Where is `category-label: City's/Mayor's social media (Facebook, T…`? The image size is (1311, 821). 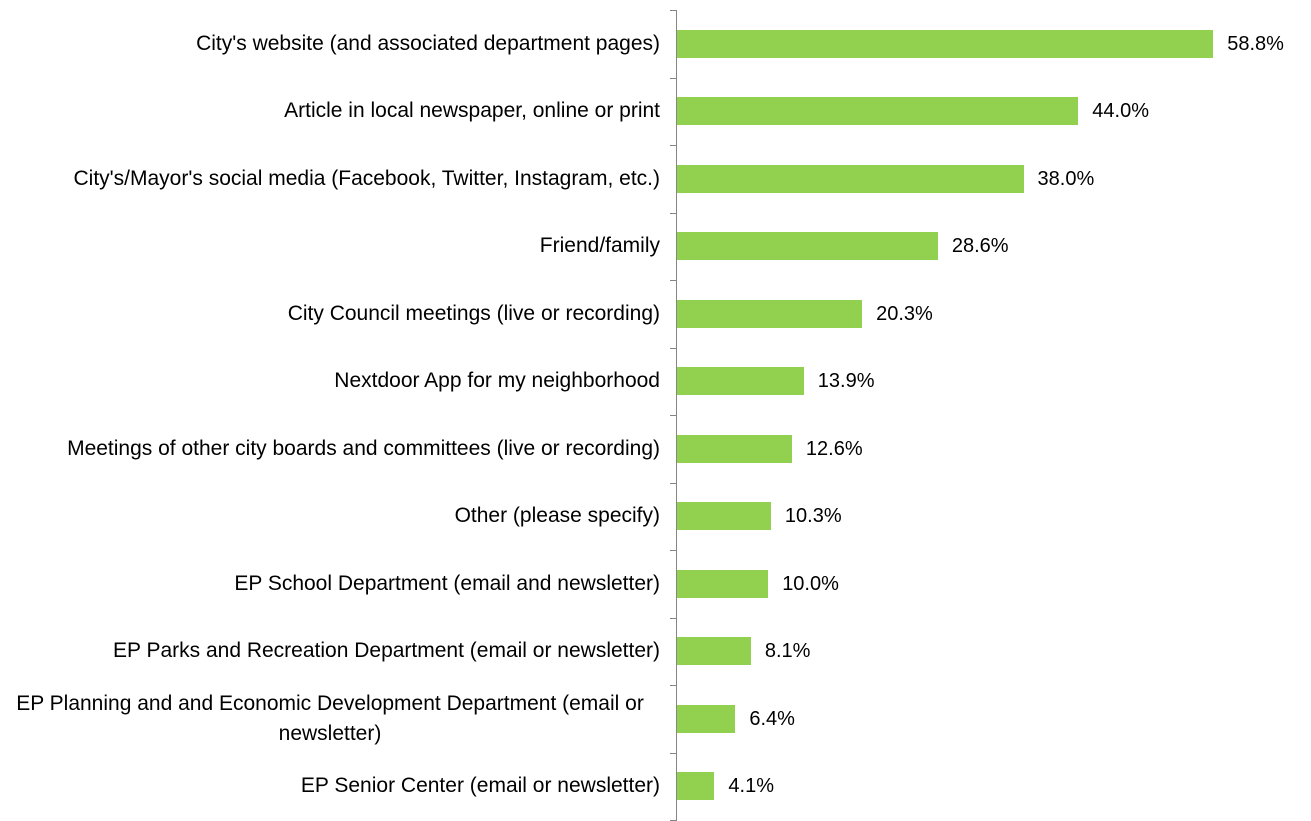 category-label: City's/Mayor's social media (Facebook, T… is located at coordinates (367, 178).